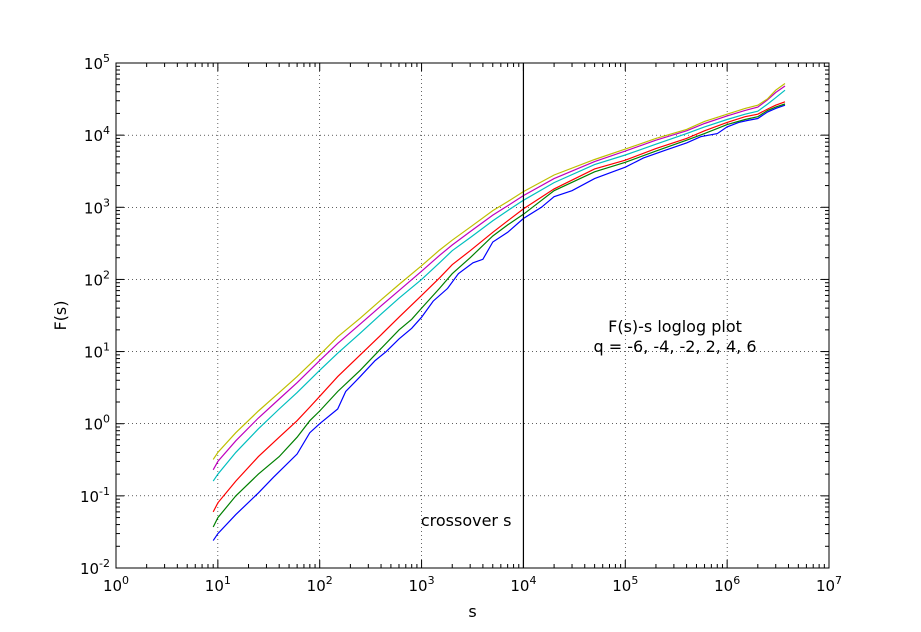 The width and height of the screenshot is (921, 632). Describe the element at coordinates (218, 584) in the screenshot. I see `x-tick-label: 10¹` at that location.